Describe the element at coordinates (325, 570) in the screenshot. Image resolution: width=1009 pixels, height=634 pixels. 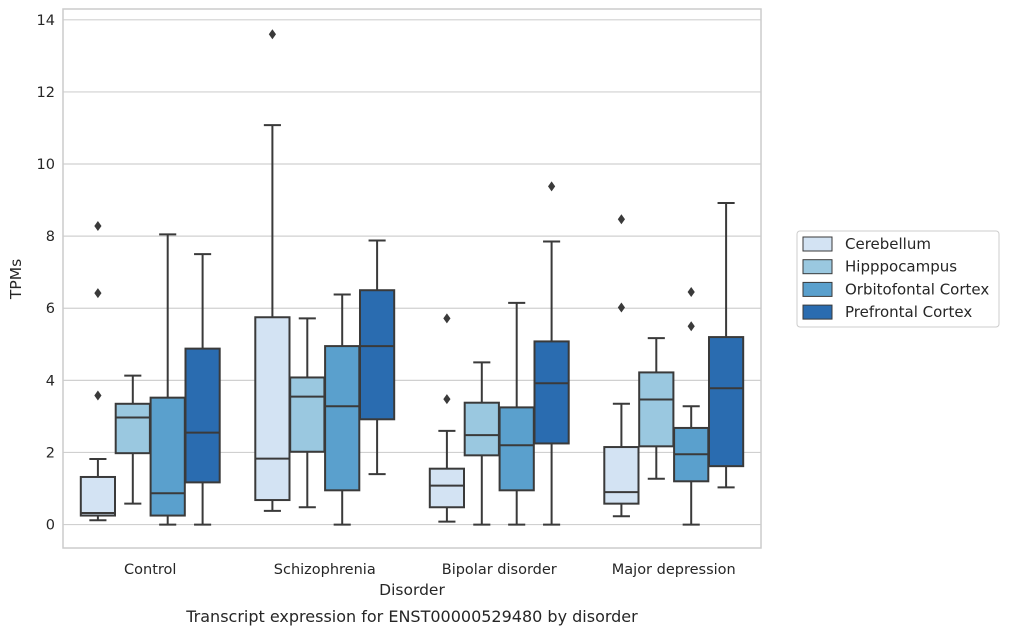
I see `x-tick-label: Schizophrenia` at that location.